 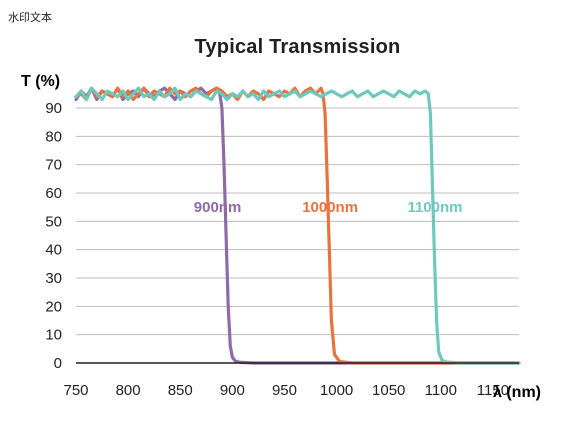 I want to click on y-tick-label-60: 60, so click(x=53, y=193).